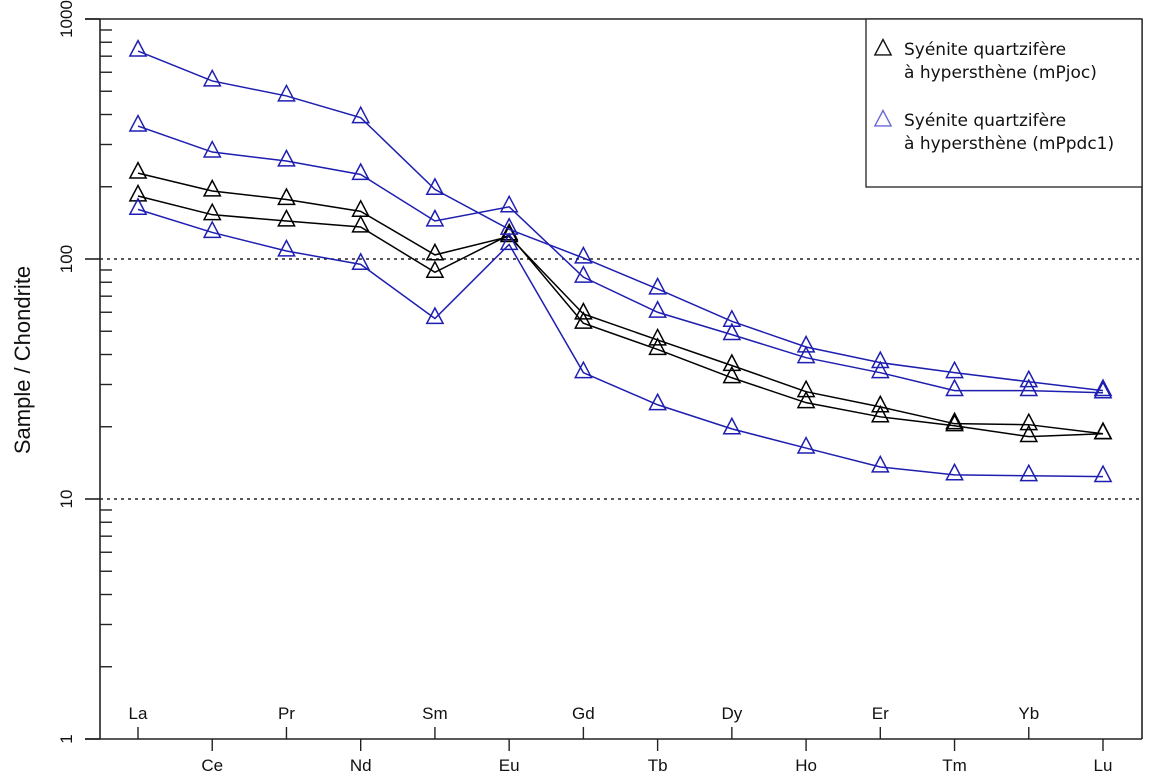 The image size is (1156, 782). I want to click on x-tick-label-gd: Gd, so click(583, 713).